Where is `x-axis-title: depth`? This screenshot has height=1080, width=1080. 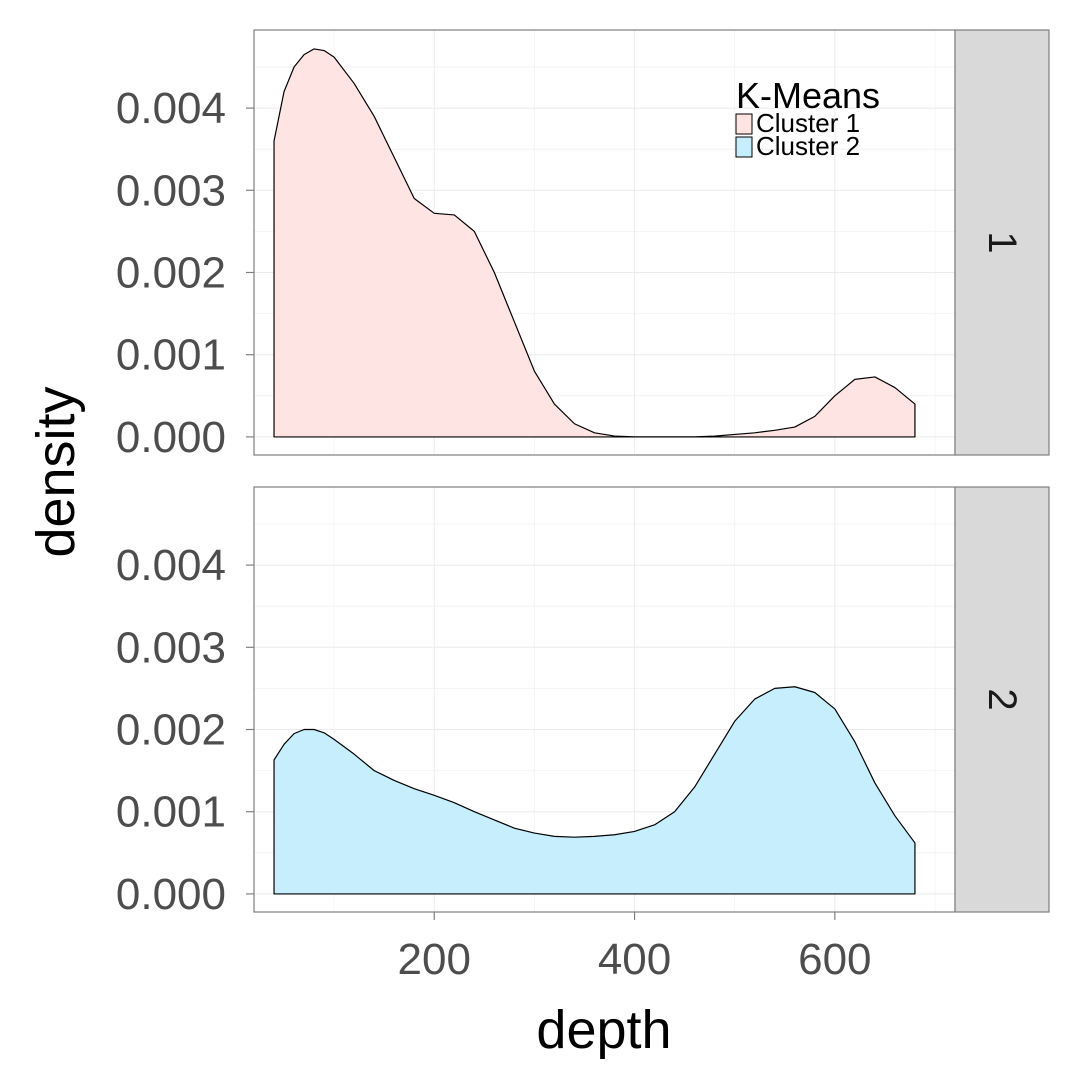
x-axis-title: depth is located at coordinates (603, 1030).